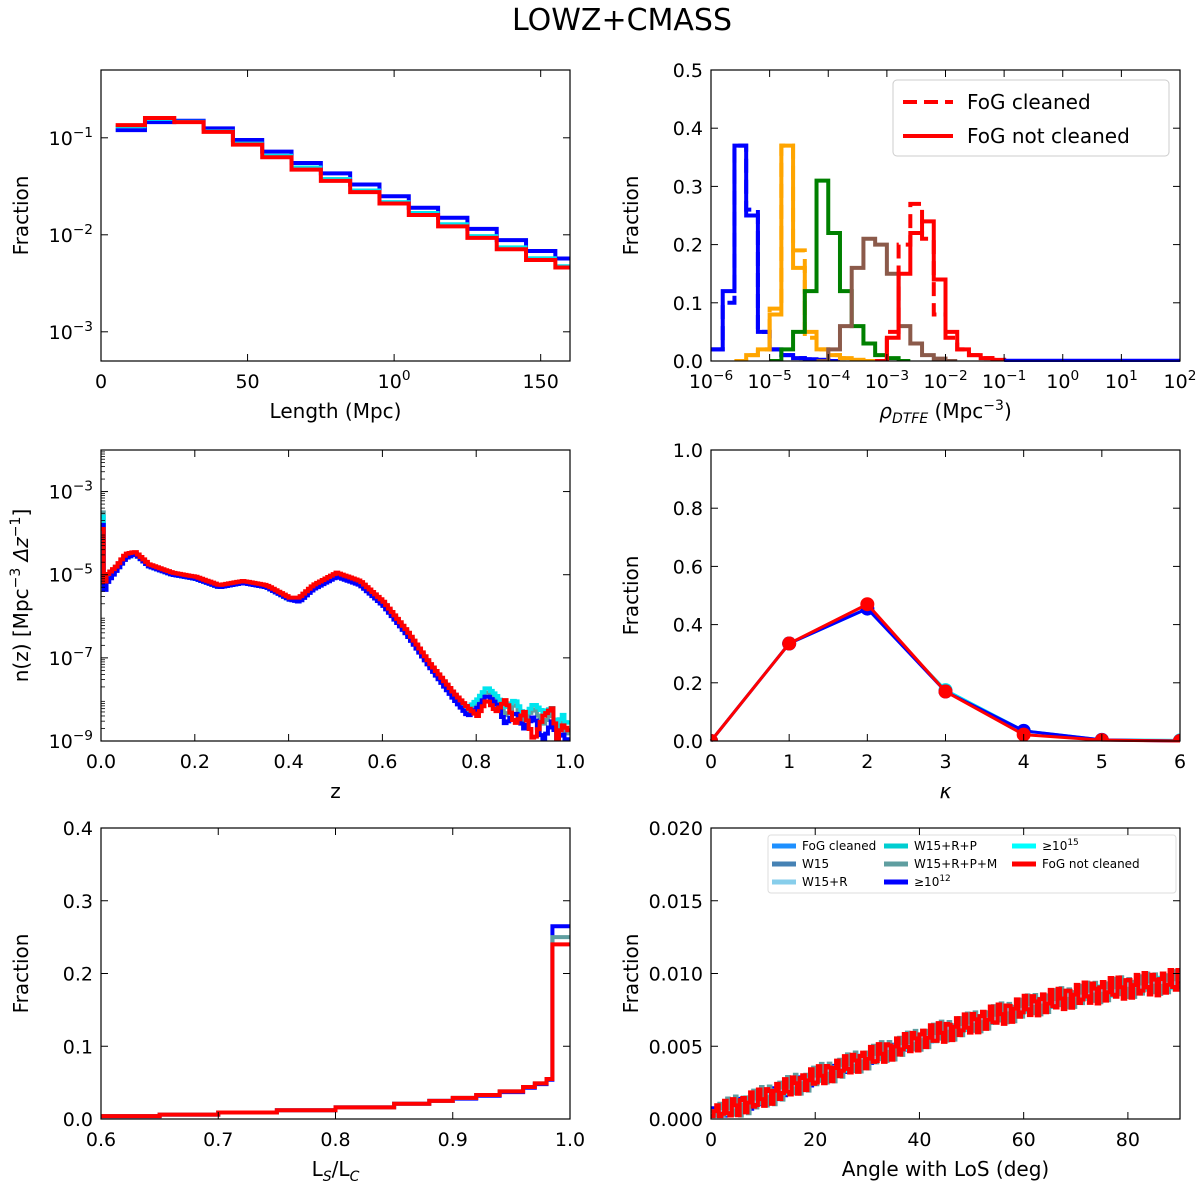 This screenshot has height=1184, width=1200. Describe the element at coordinates (71, 657) in the screenshot. I see `nz-ytick-label: 10⁻⁷` at that location.